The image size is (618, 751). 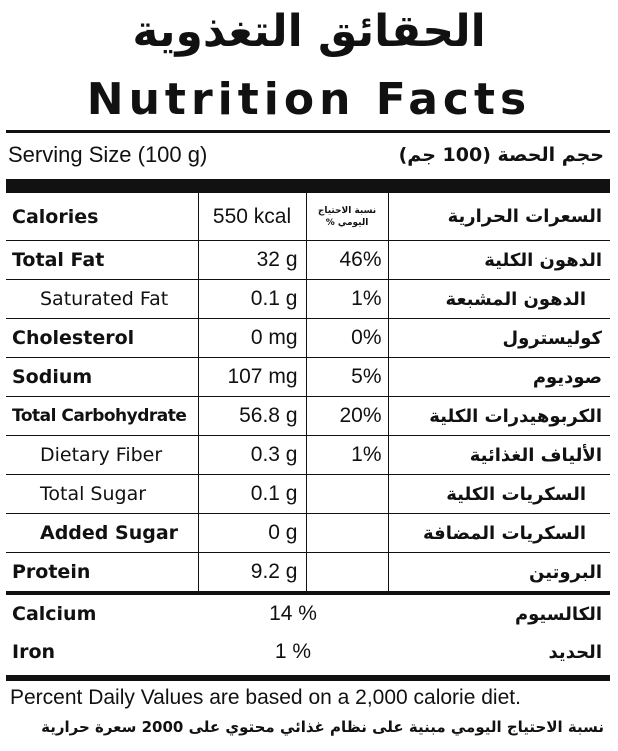 What do you see at coordinates (102, 377) in the screenshot?
I see `nutrient-label: Sodium` at bounding box center [102, 377].